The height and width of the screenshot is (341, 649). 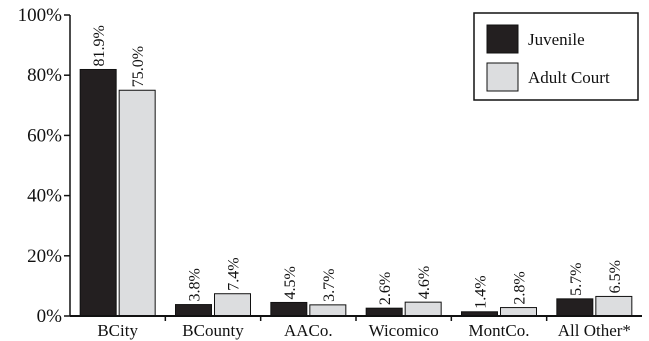 What do you see at coordinates (424, 282) in the screenshot?
I see `data-label: 4.6%` at bounding box center [424, 282].